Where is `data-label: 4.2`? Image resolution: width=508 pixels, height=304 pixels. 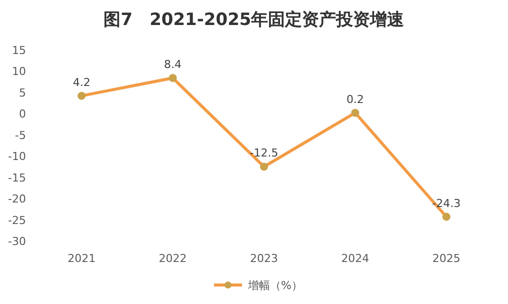
data-label: 4.2 is located at coordinates (81, 82).